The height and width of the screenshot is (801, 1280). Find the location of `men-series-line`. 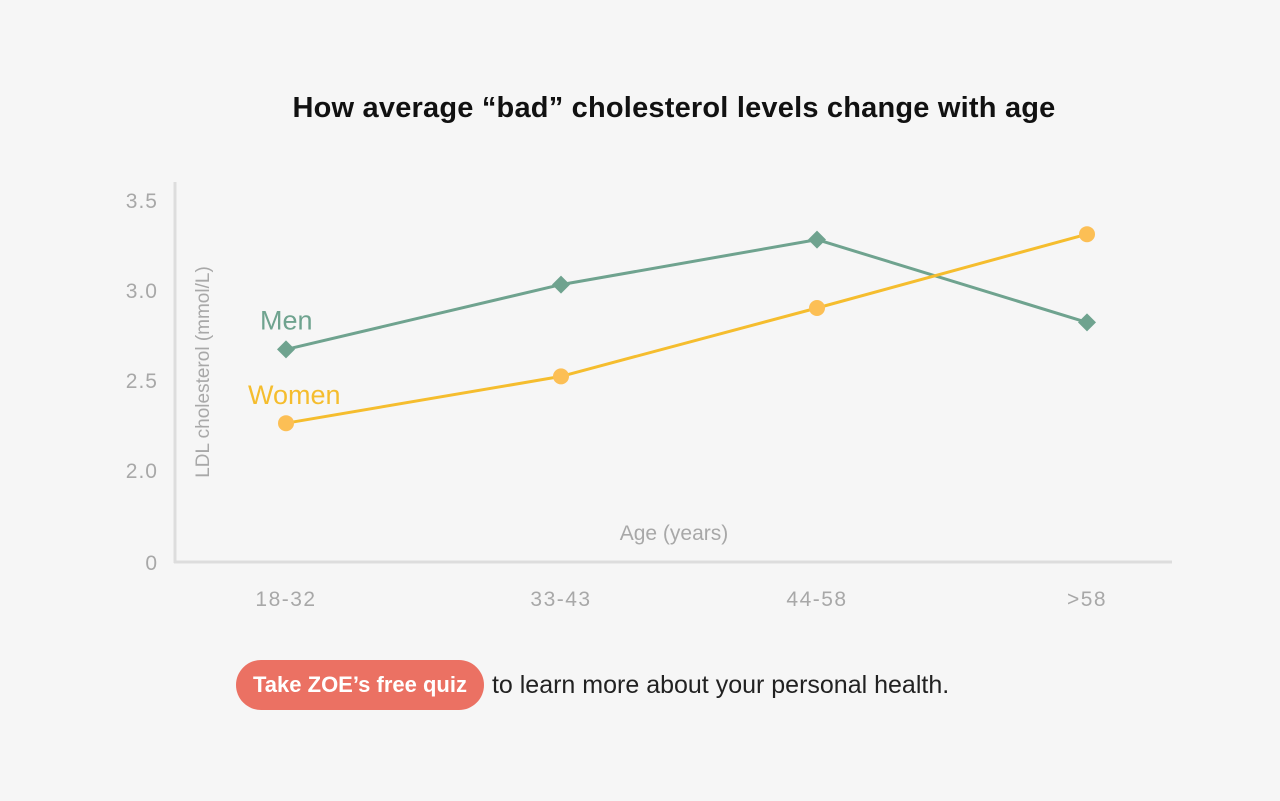

men-series-line is located at coordinates (686, 294).